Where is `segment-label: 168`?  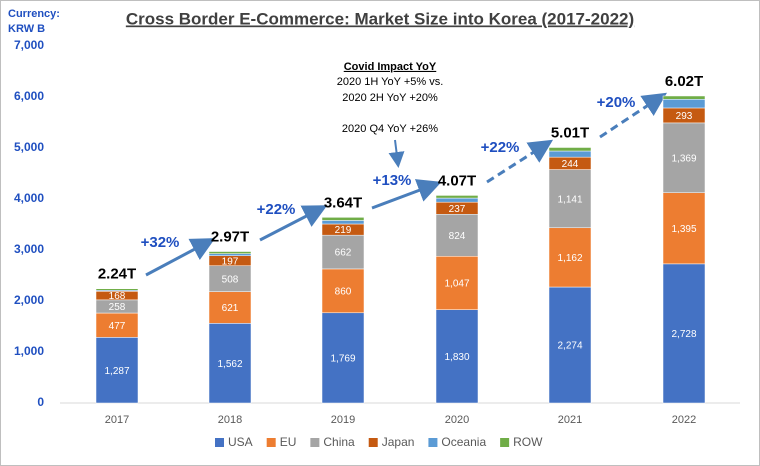 segment-label: 168 is located at coordinates (117, 296).